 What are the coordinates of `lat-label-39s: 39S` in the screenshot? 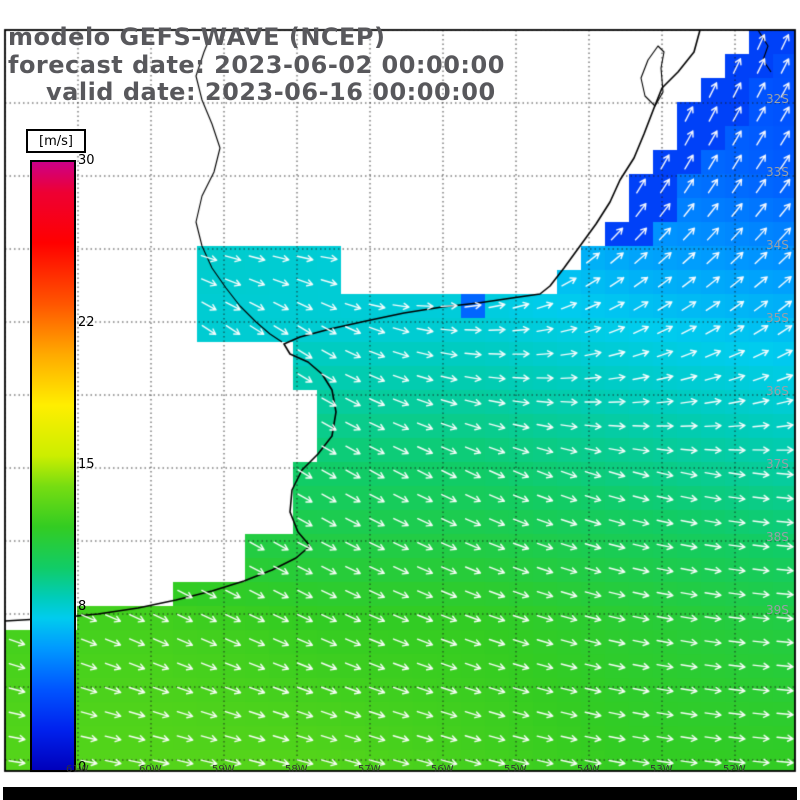 It's located at (777, 610).